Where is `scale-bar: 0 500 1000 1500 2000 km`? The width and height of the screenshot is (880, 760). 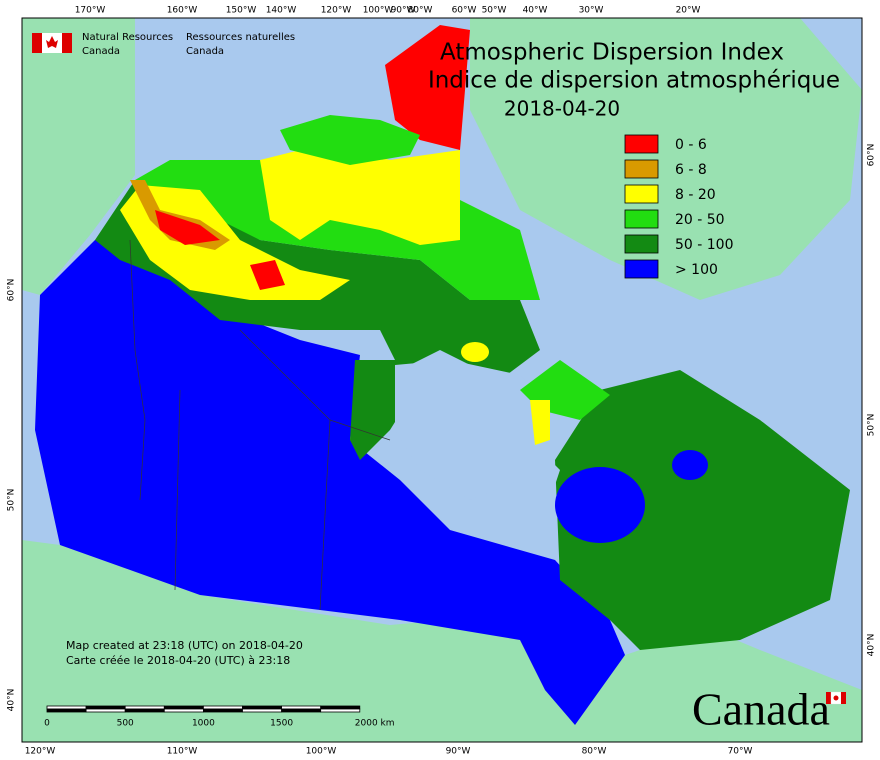 scale-bar: 0 500 1000 1500 2000 km is located at coordinates (219, 717).